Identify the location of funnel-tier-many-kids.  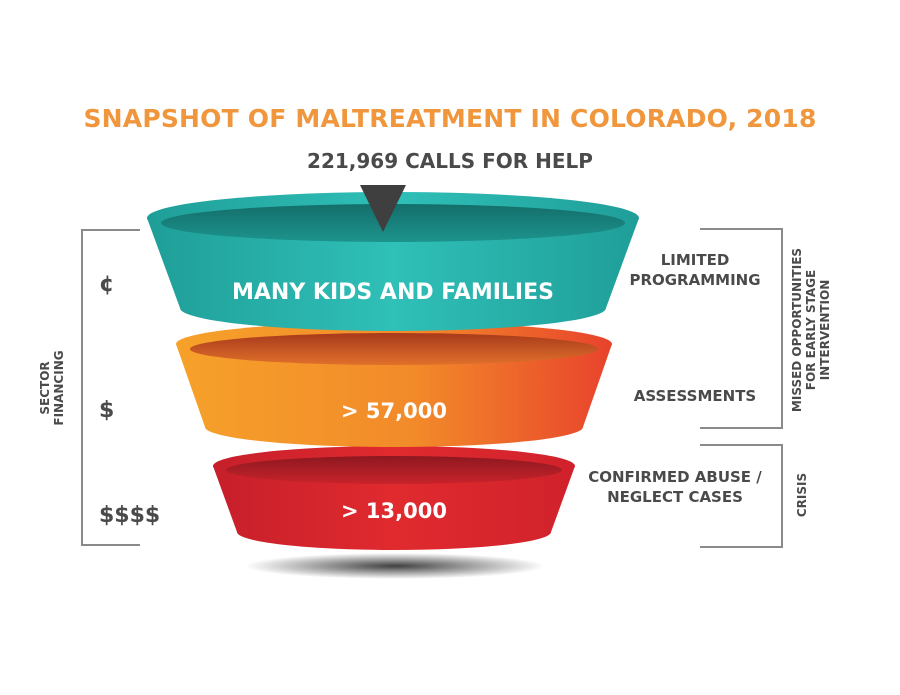
(393, 261).